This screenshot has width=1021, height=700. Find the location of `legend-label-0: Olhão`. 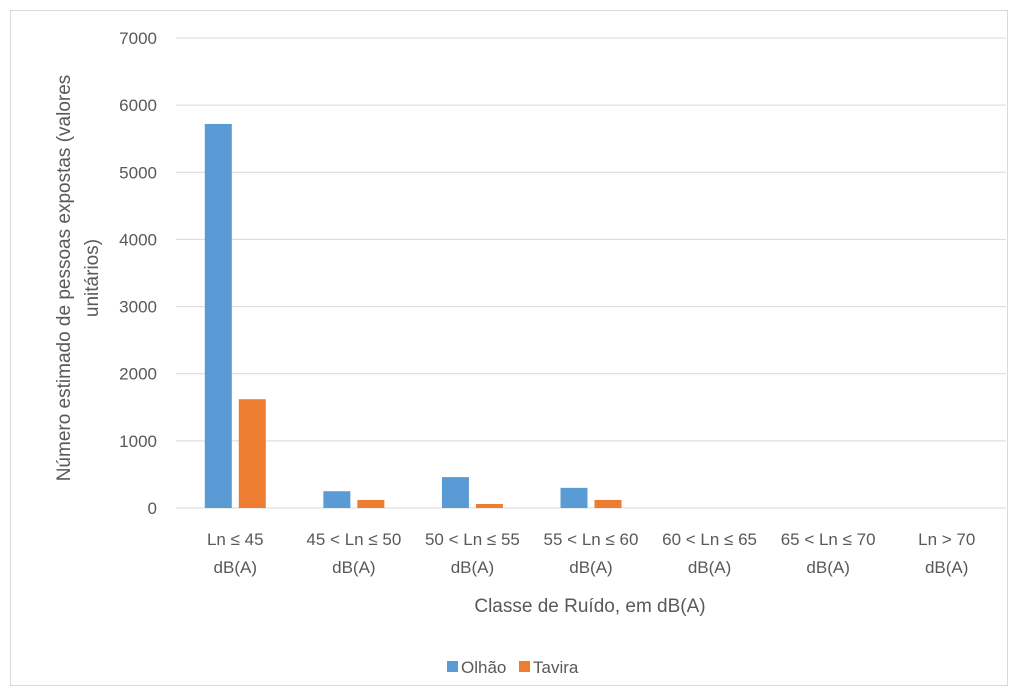

legend-label-0: Olhão is located at coordinates (483, 667).